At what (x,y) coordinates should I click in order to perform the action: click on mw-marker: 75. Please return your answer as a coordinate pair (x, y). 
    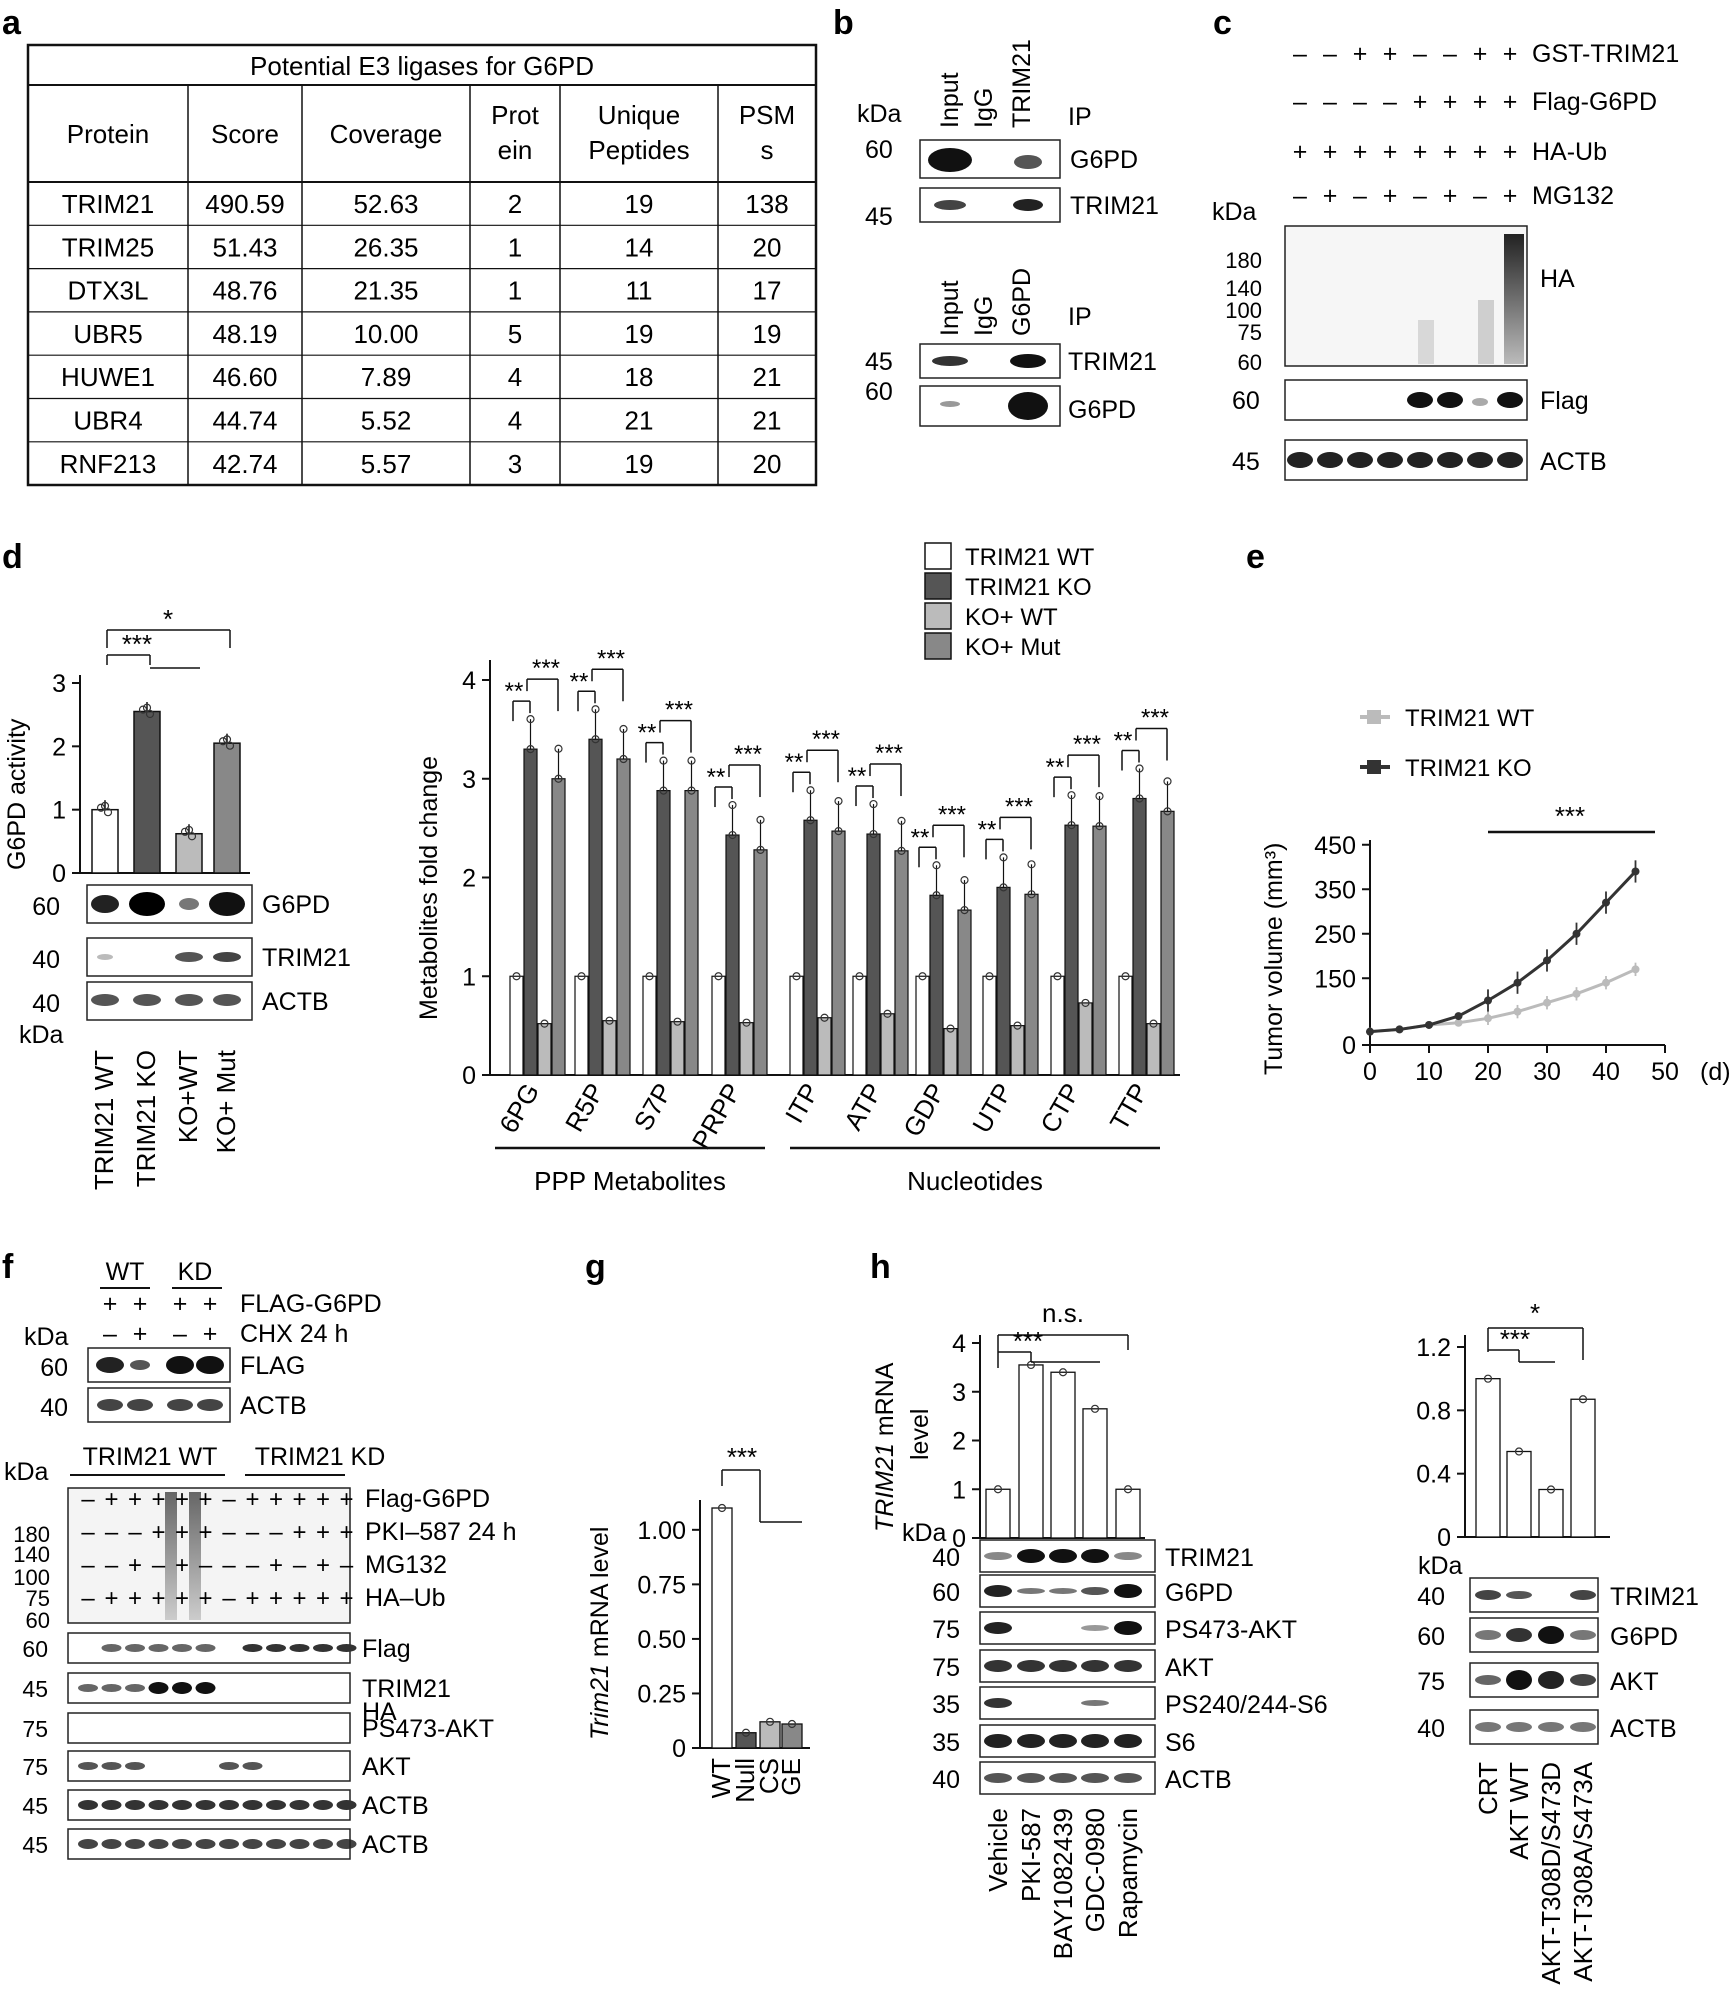
    Looking at the image, I should click on (35, 1729).